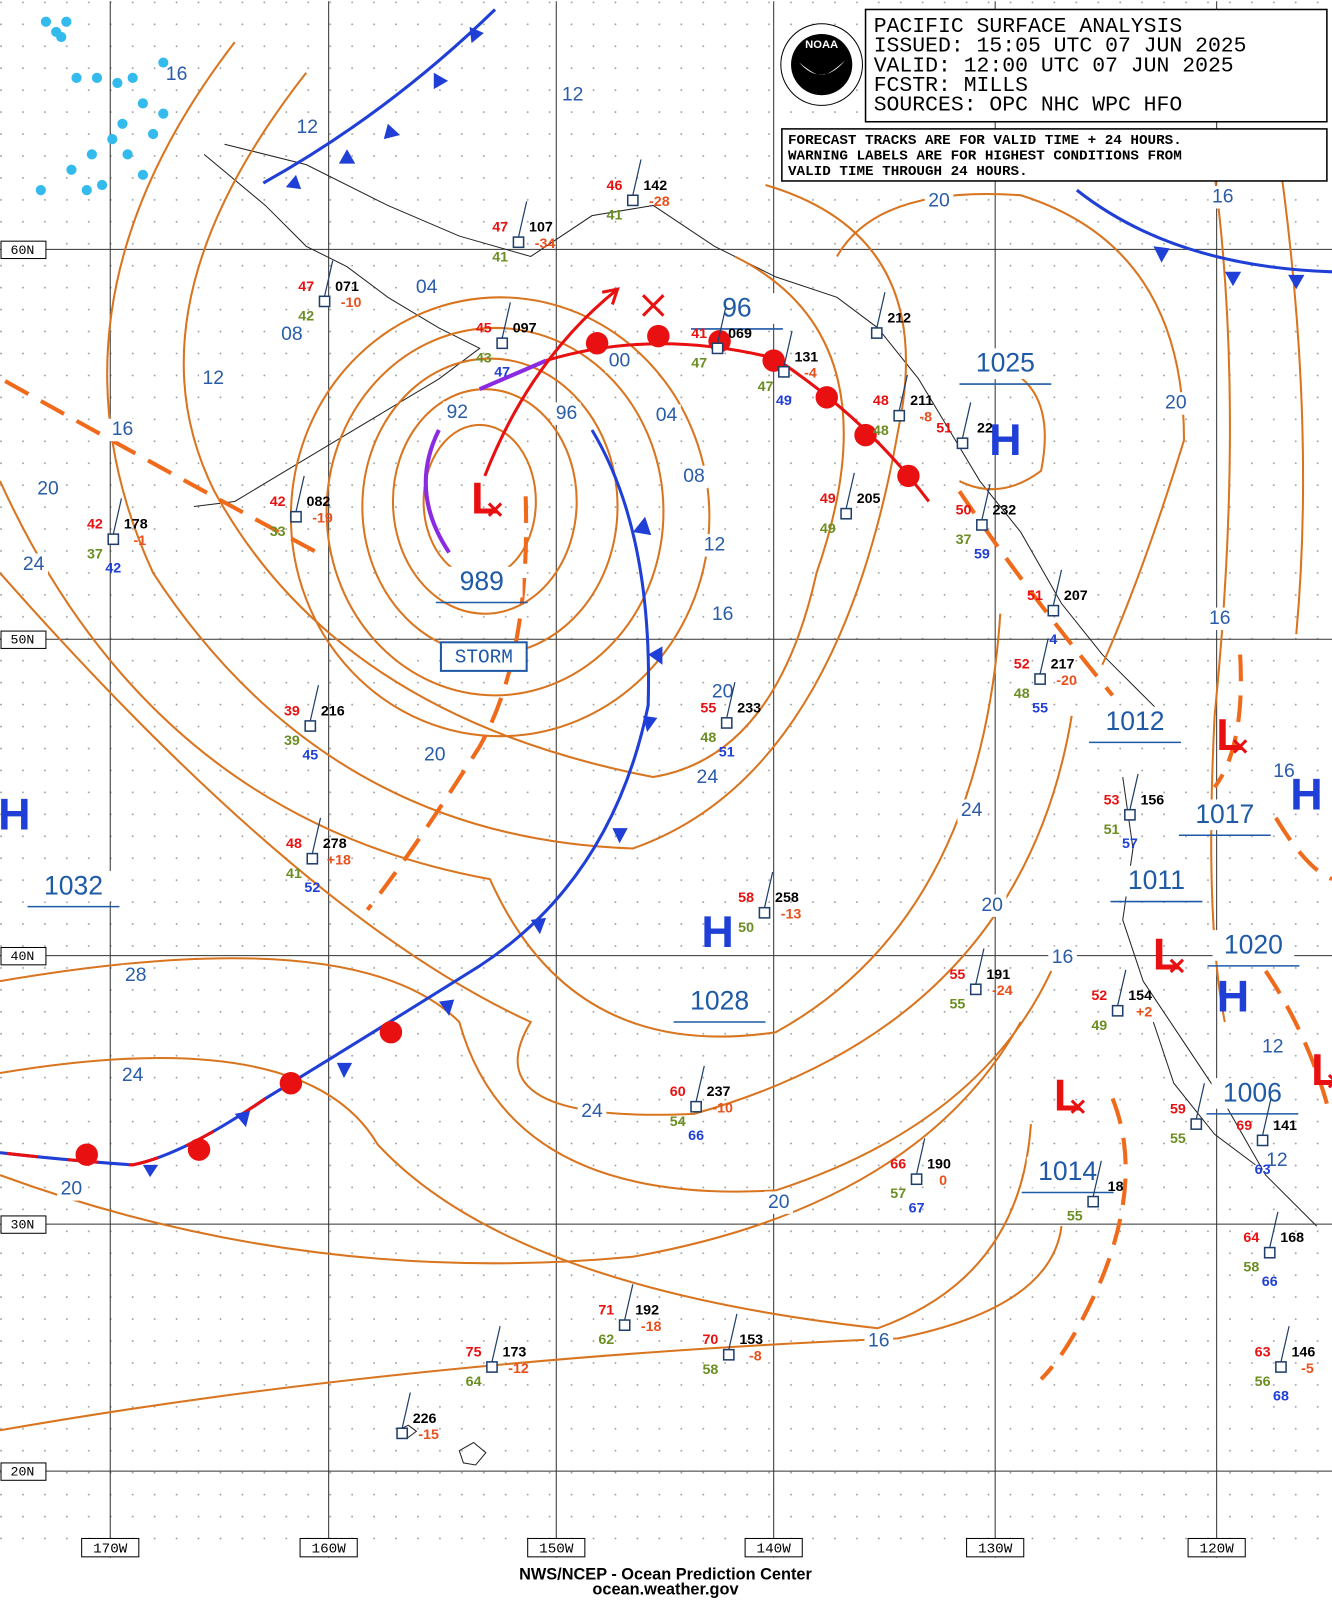 The height and width of the screenshot is (1600, 1332). I want to click on station-water: 45, so click(310, 755).